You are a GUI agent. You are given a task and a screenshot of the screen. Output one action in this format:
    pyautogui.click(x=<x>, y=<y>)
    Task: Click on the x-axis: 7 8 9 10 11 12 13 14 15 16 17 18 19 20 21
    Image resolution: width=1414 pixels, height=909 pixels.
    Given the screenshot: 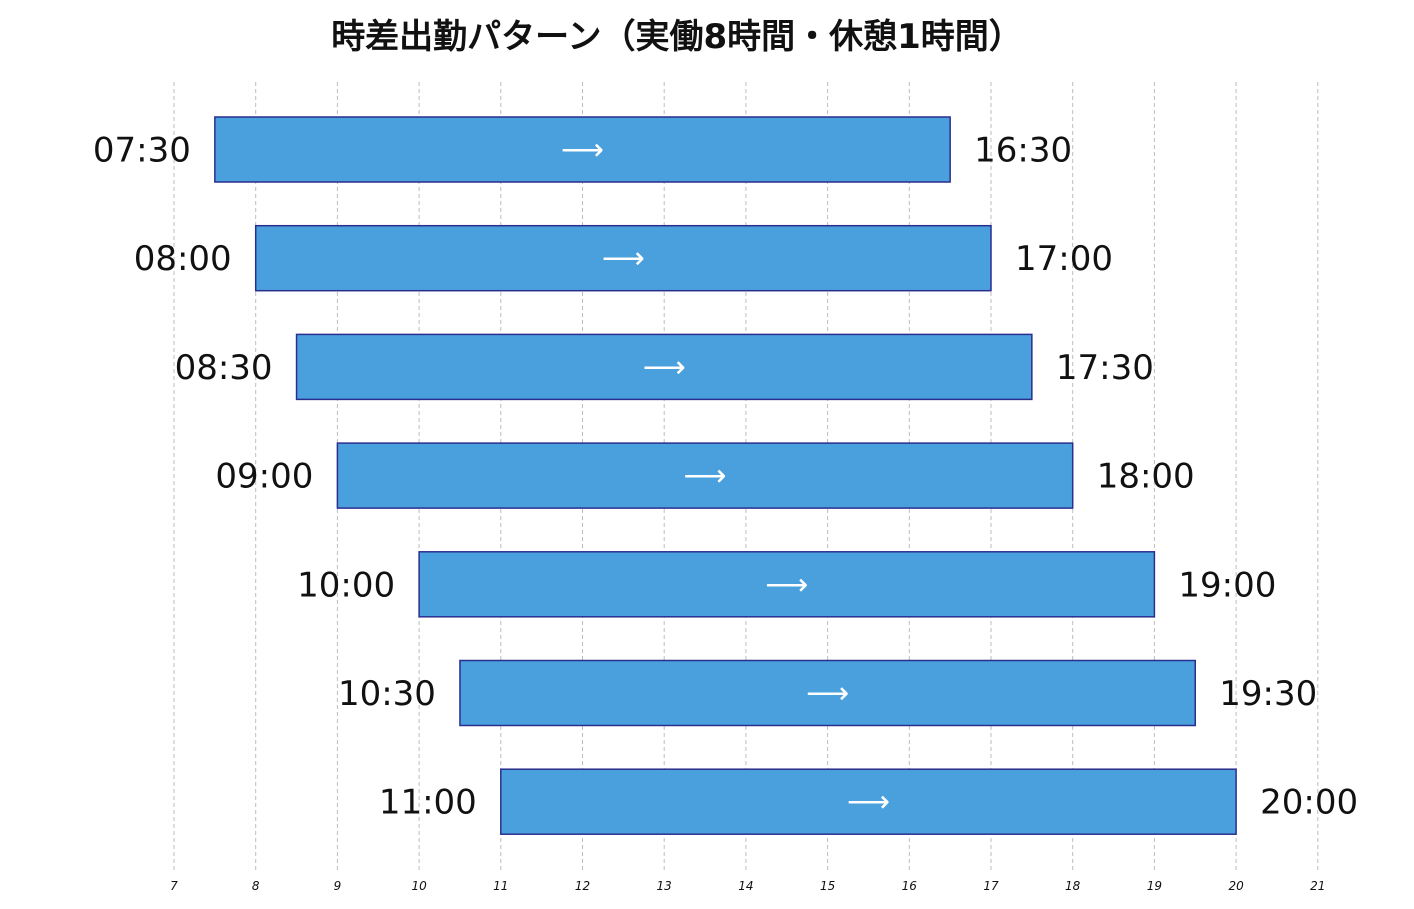 What is the action you would take?
    pyautogui.click(x=747, y=886)
    